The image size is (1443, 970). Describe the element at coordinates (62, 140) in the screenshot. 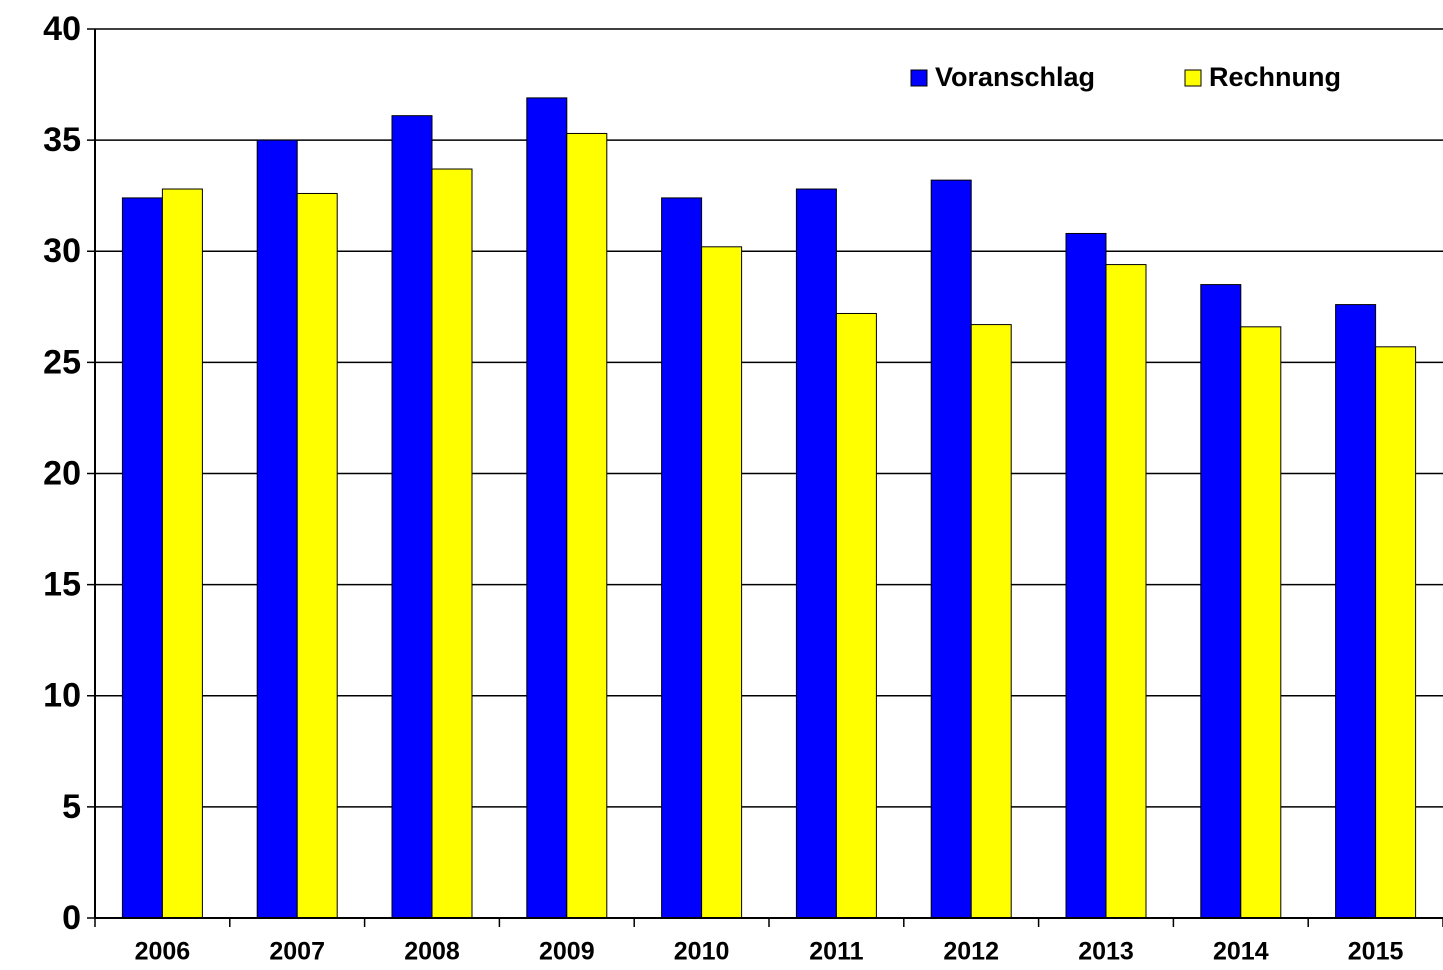

I see `y-tick-label: 35` at that location.